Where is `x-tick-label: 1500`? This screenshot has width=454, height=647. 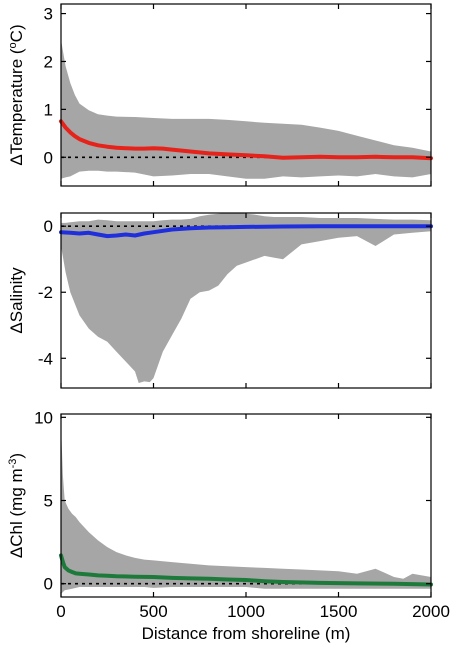 x-tick-label: 1500 is located at coordinates (339, 611).